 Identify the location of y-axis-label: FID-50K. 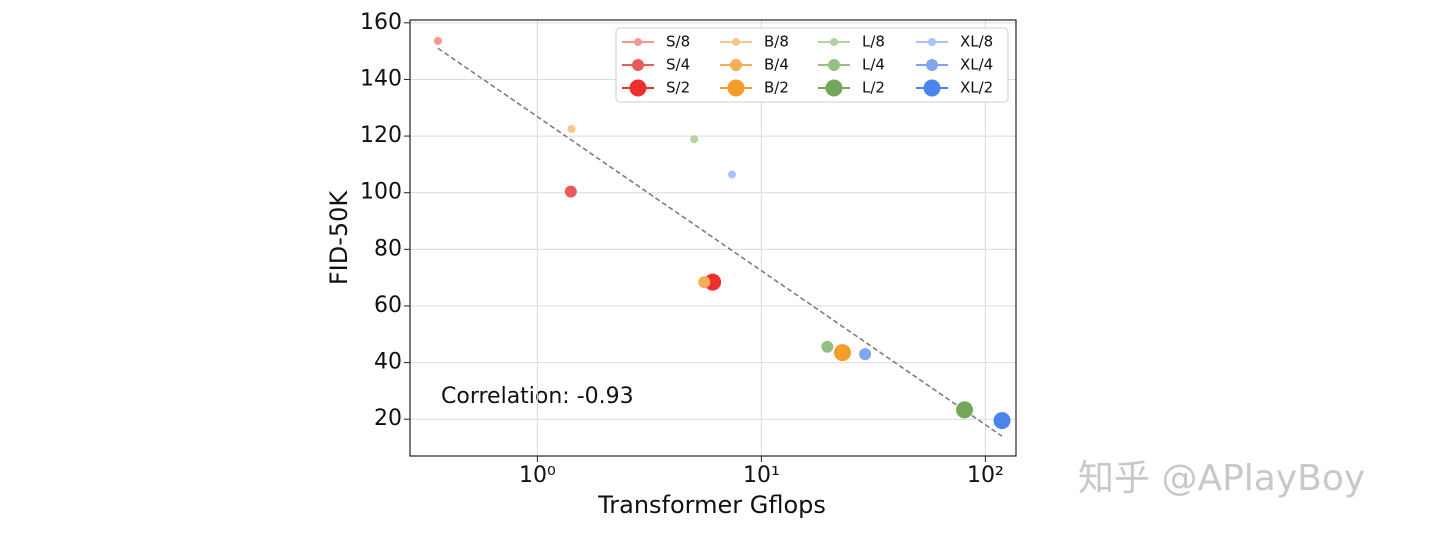
(339, 238).